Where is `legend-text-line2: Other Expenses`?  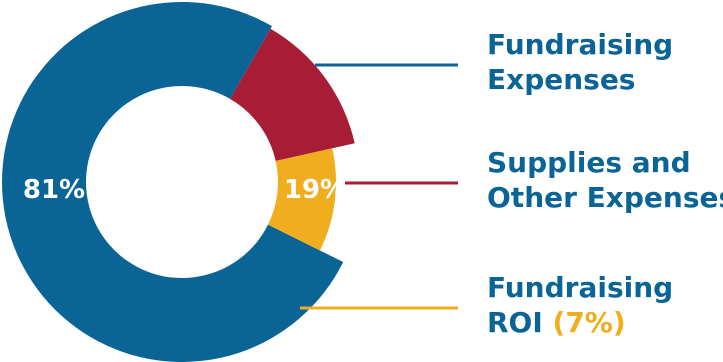
legend-text-line2: Other Expenses is located at coordinates (605, 197).